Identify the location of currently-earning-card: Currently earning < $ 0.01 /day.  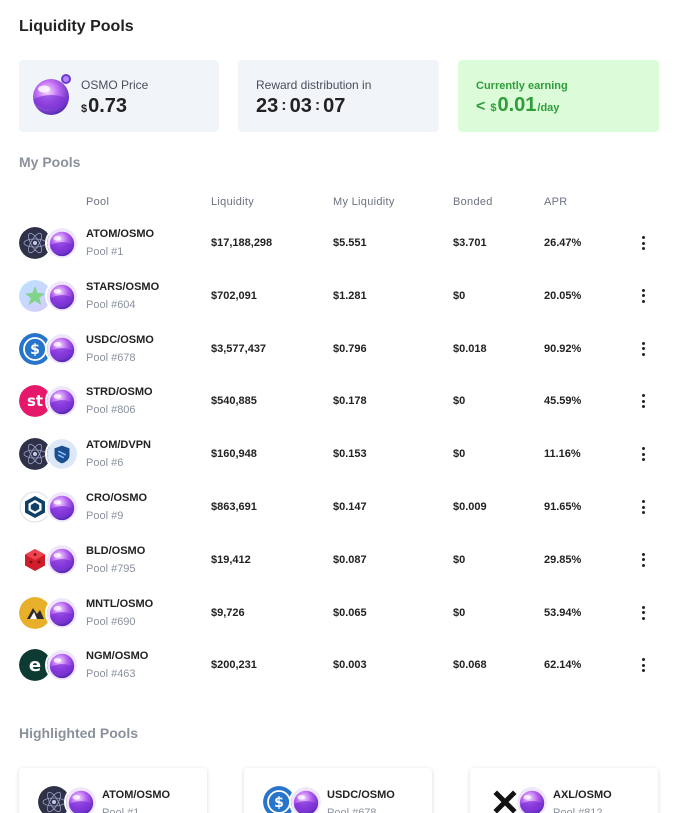
(558, 96).